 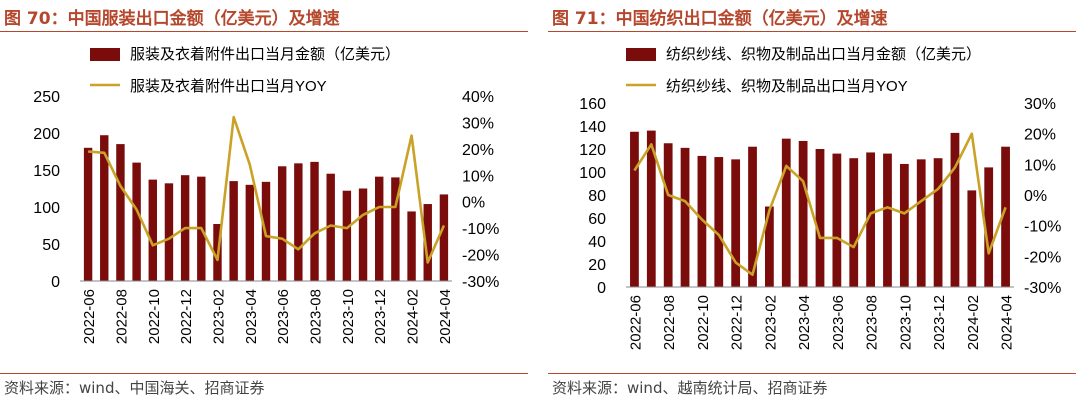 I want to click on y-left-tick-label: 80, so click(x=597, y=196).